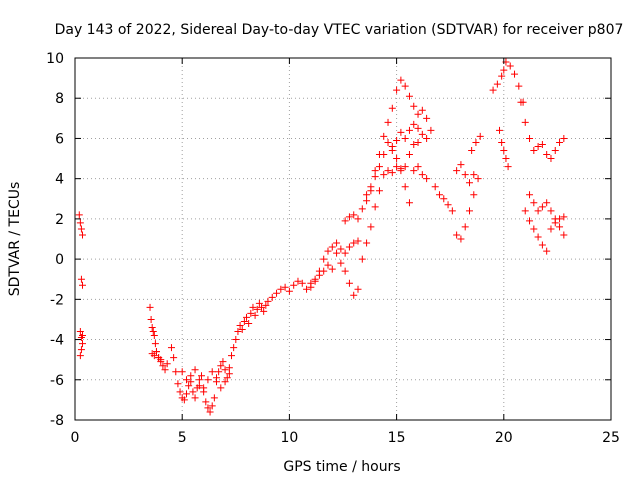  Describe the element at coordinates (59, 139) in the screenshot. I see `y-tick-label: 6` at that location.